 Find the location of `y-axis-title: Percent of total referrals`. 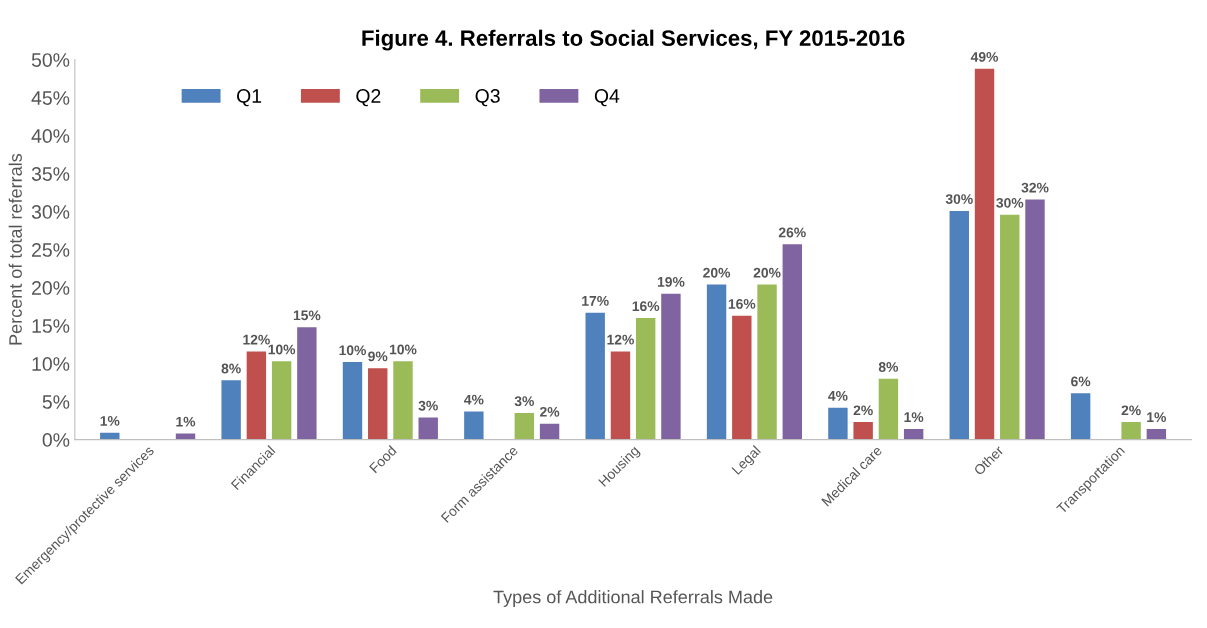

y-axis-title: Percent of total referrals is located at coordinates (15, 249).